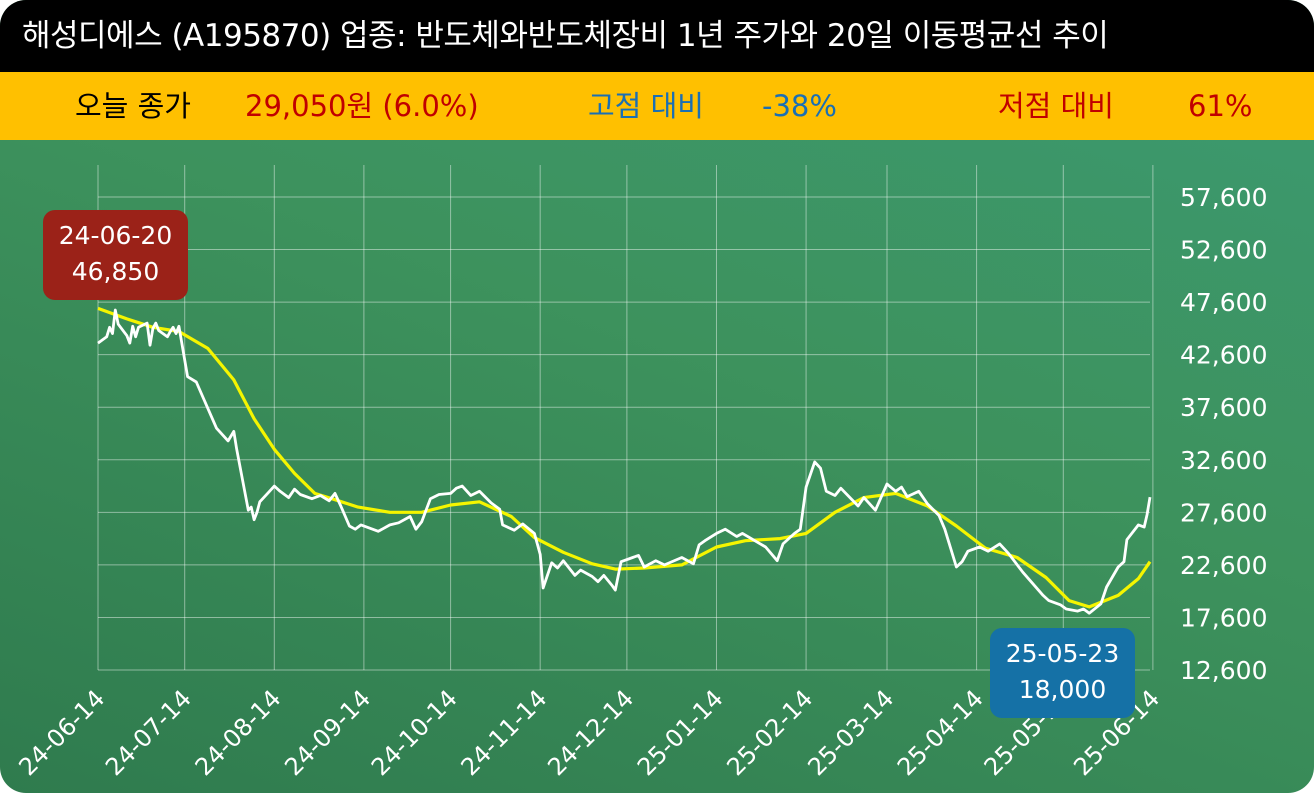 This screenshot has height=793, width=1314. What do you see at coordinates (1223, 460) in the screenshot?
I see `y-tick-label: 32,600` at bounding box center [1223, 460].